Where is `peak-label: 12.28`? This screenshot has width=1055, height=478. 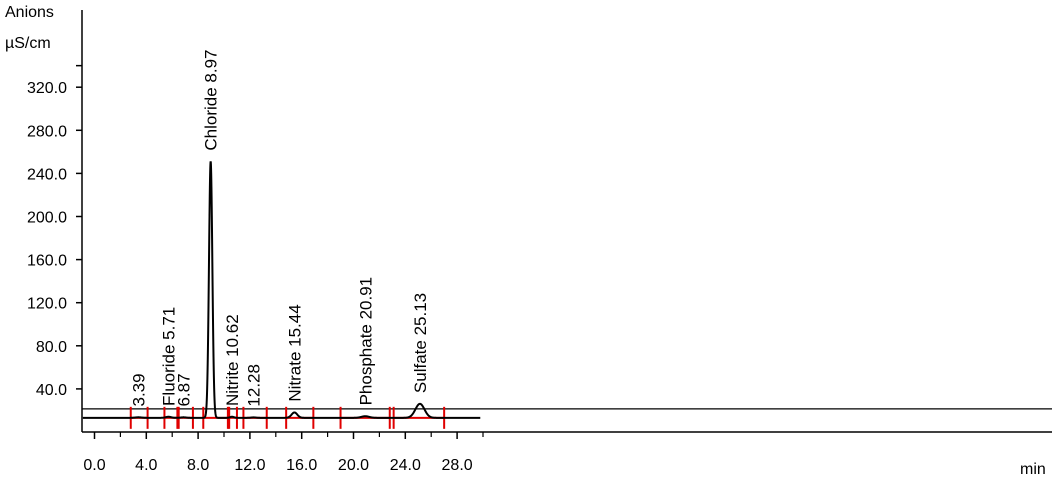 peak-label: 12.28 is located at coordinates (254, 385).